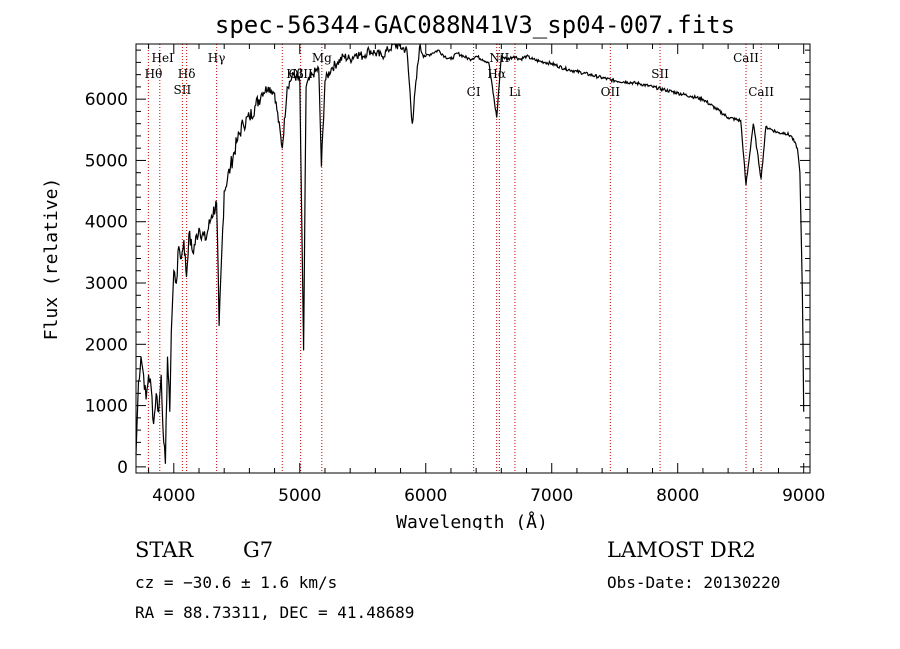 The height and width of the screenshot is (649, 900). I want to click on chart-title: spec-56344-GAC088N41V3_sp04-007.fits, so click(475, 25).